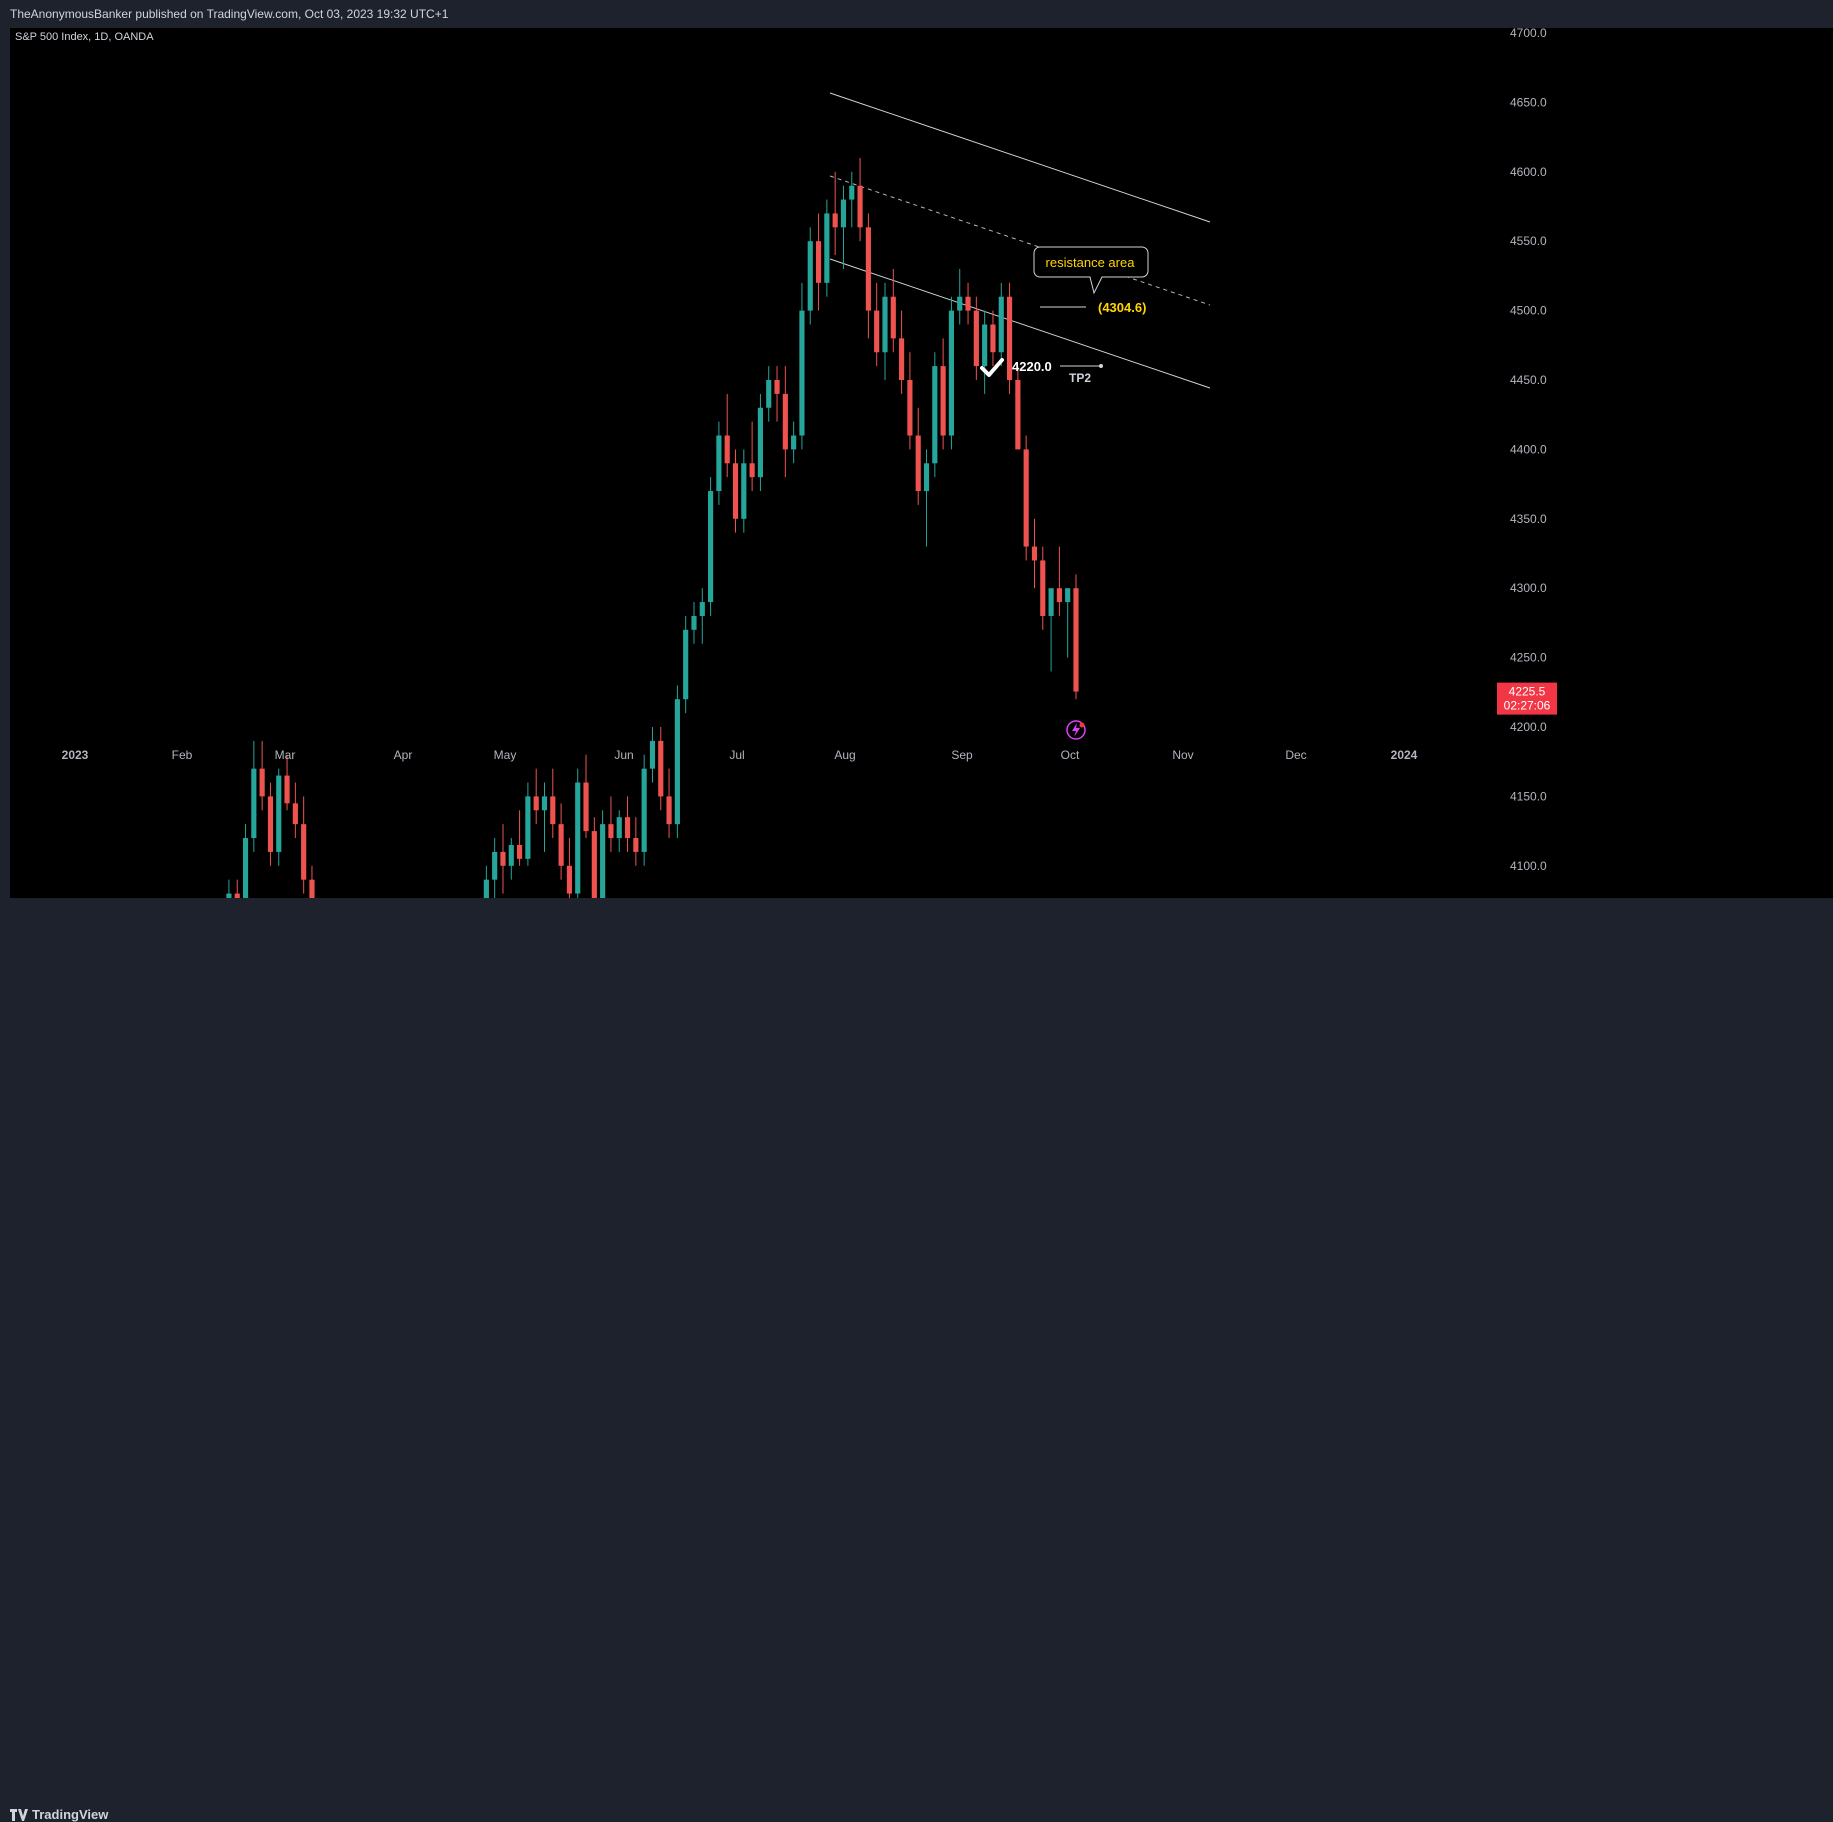 The height and width of the screenshot is (1822, 1833). I want to click on tradingview-logo: TradingView, so click(59, 1814).